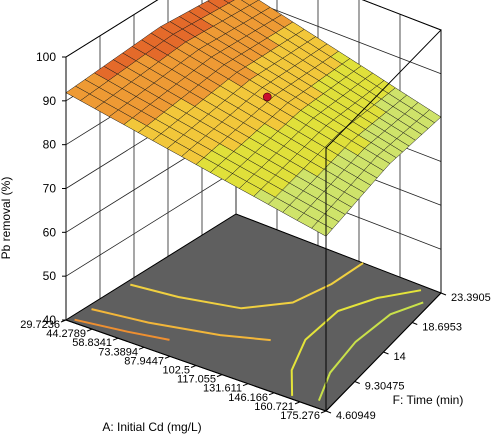 The height and width of the screenshot is (444, 496). I want to click on x-tick-label: 131.611, so click(222, 389).